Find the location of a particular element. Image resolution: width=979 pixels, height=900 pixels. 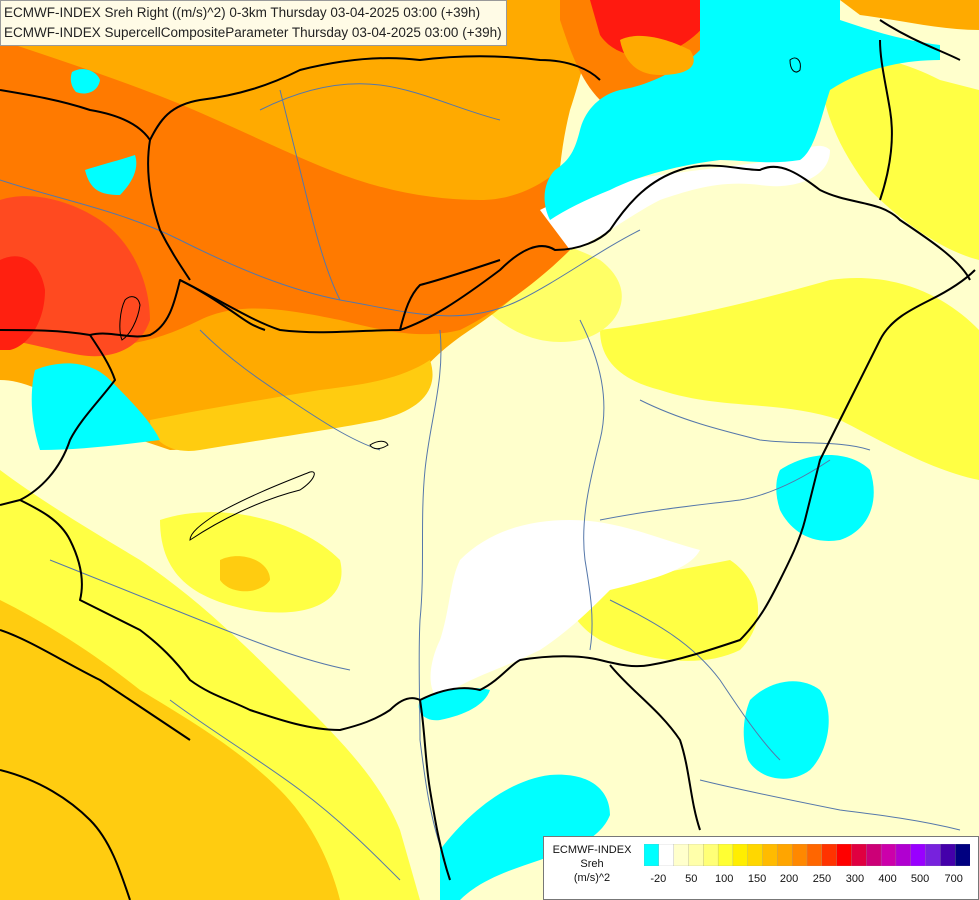

legend-label: 150 is located at coordinates (757, 879).